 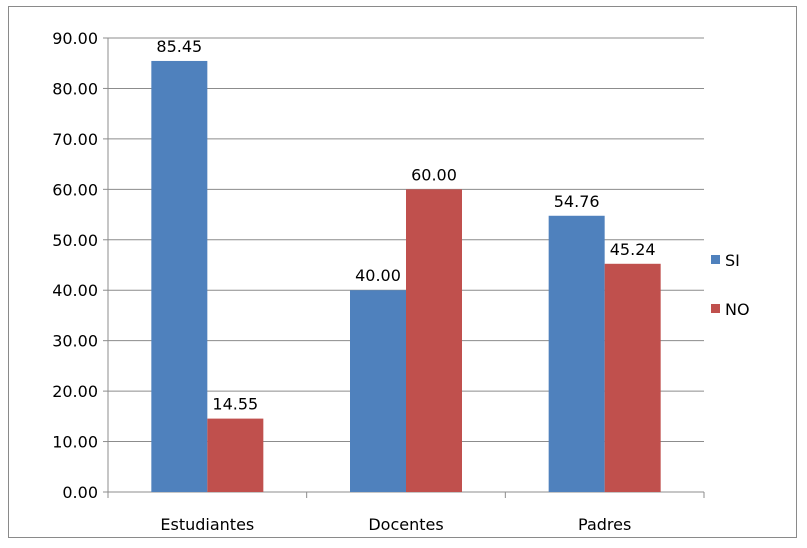 I want to click on y-tick-label: 10.00, so click(x=75, y=442).